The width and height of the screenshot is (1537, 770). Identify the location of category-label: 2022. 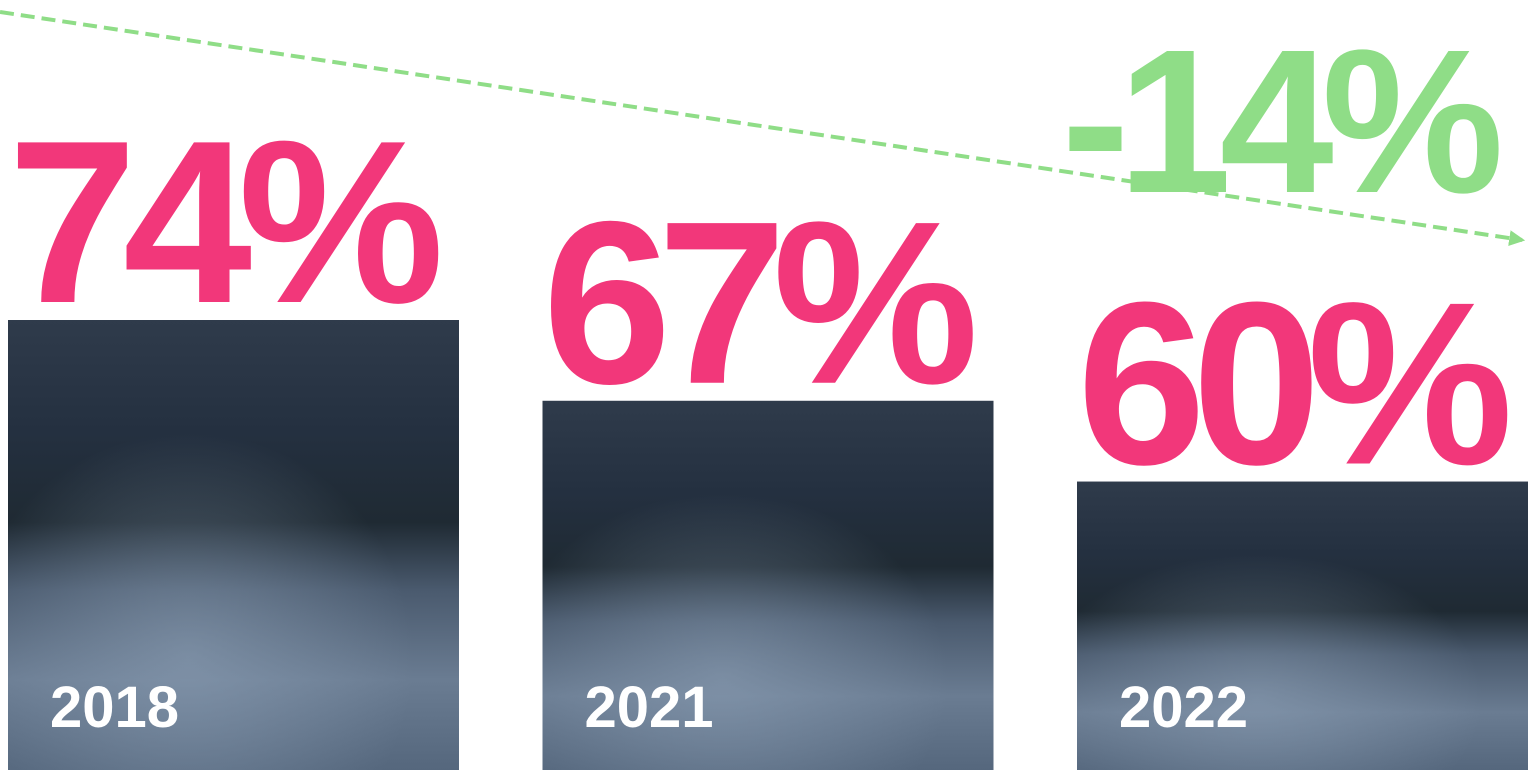
(1183, 707).